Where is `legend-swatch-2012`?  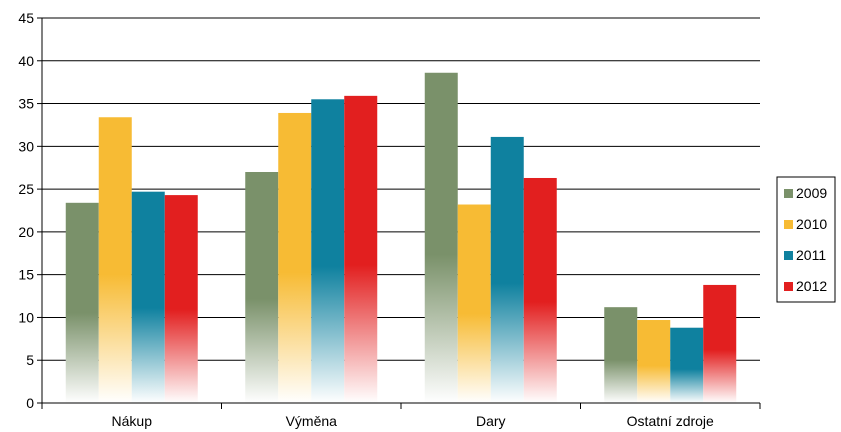 legend-swatch-2012 is located at coordinates (788, 286).